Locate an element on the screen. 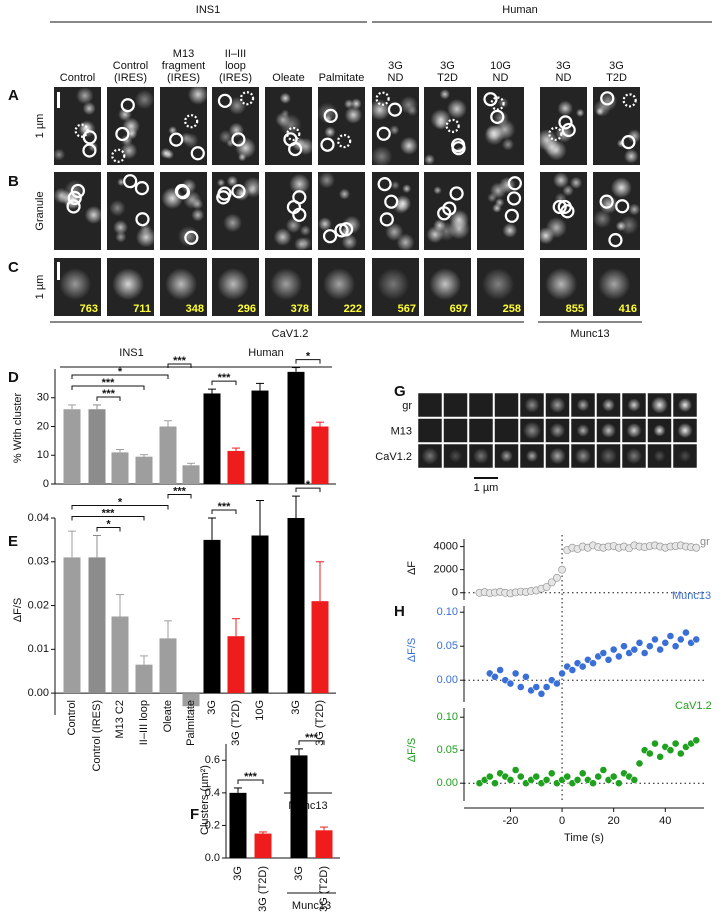 The height and width of the screenshot is (918, 724). significance-label: * is located at coordinates (120, 372).